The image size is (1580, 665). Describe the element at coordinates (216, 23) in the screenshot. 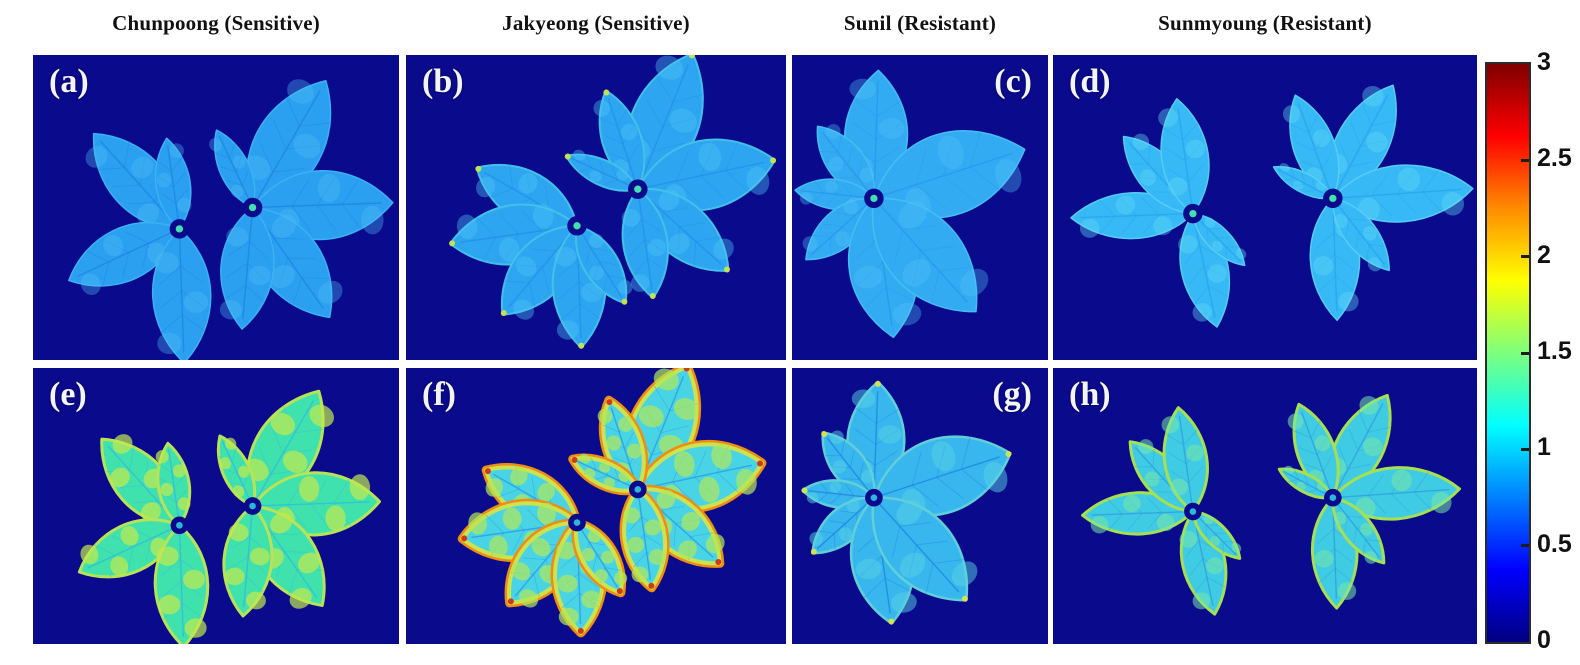

I see `column-title-chunpoong: Chunpoong (Sensitive)` at that location.